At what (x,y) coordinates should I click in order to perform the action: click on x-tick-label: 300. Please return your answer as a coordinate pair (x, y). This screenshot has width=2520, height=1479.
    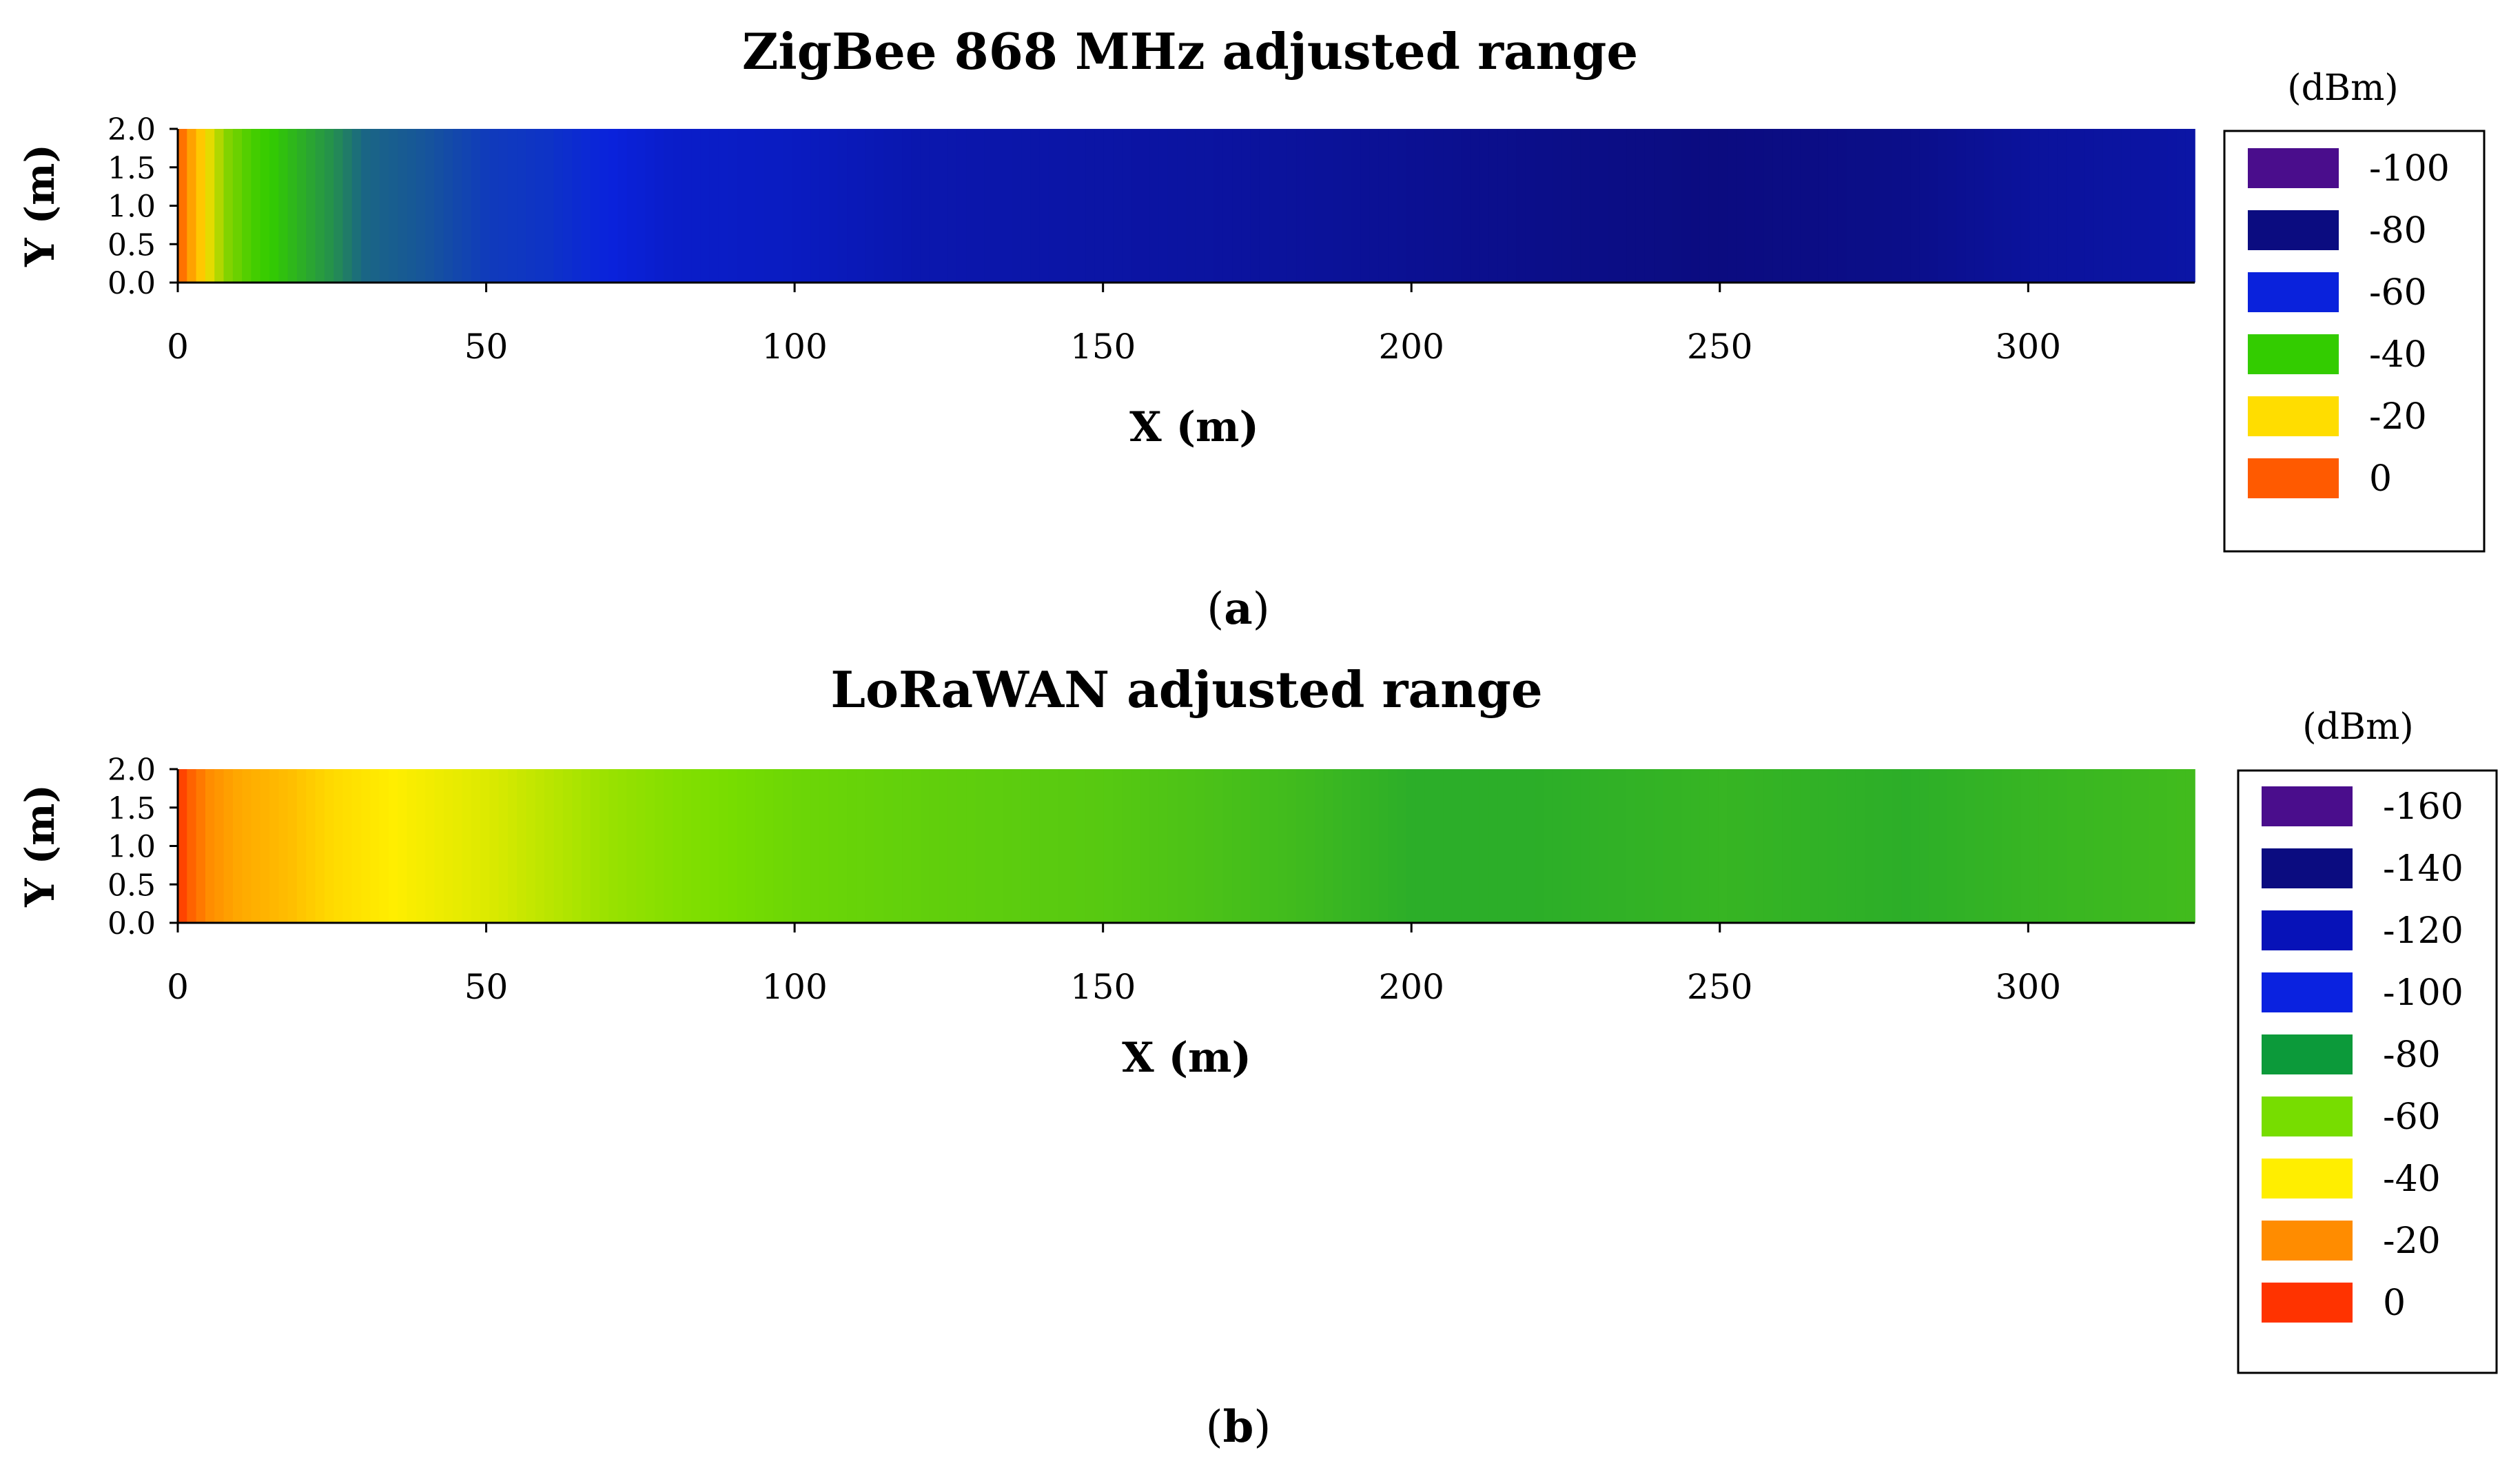
    Looking at the image, I should click on (2028, 987).